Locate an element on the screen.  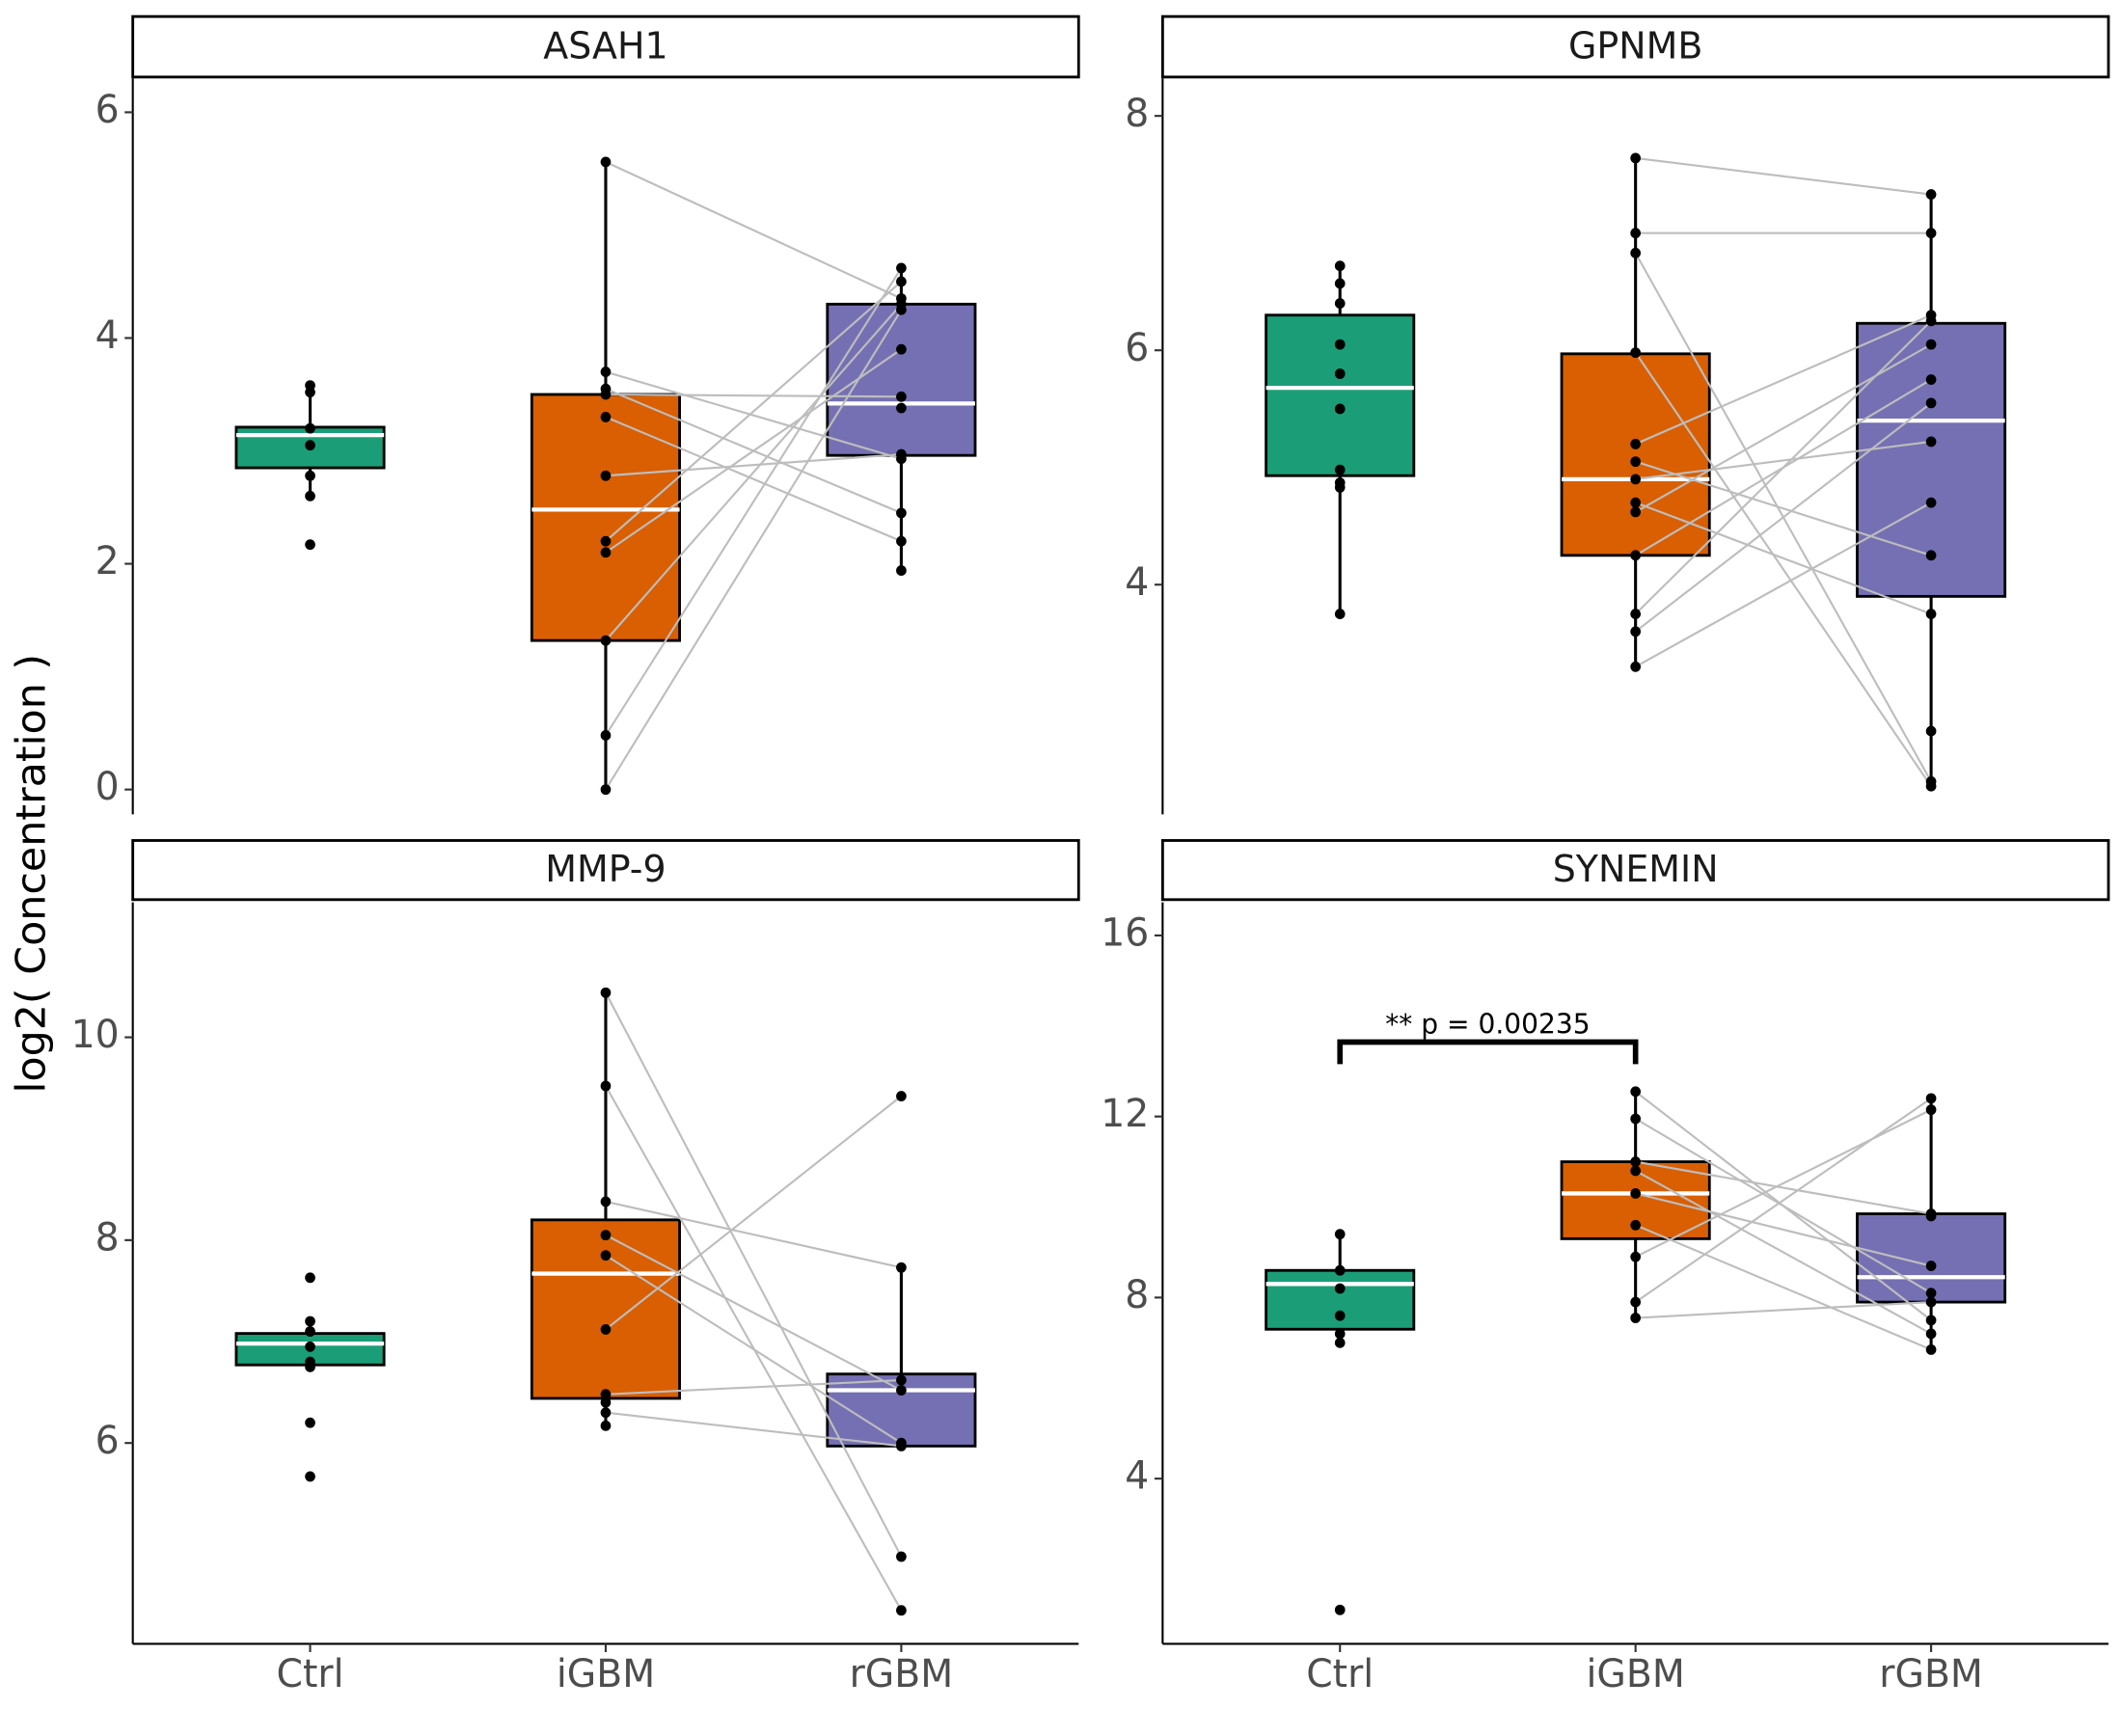
y-tick-label: 0 is located at coordinates (108, 787).